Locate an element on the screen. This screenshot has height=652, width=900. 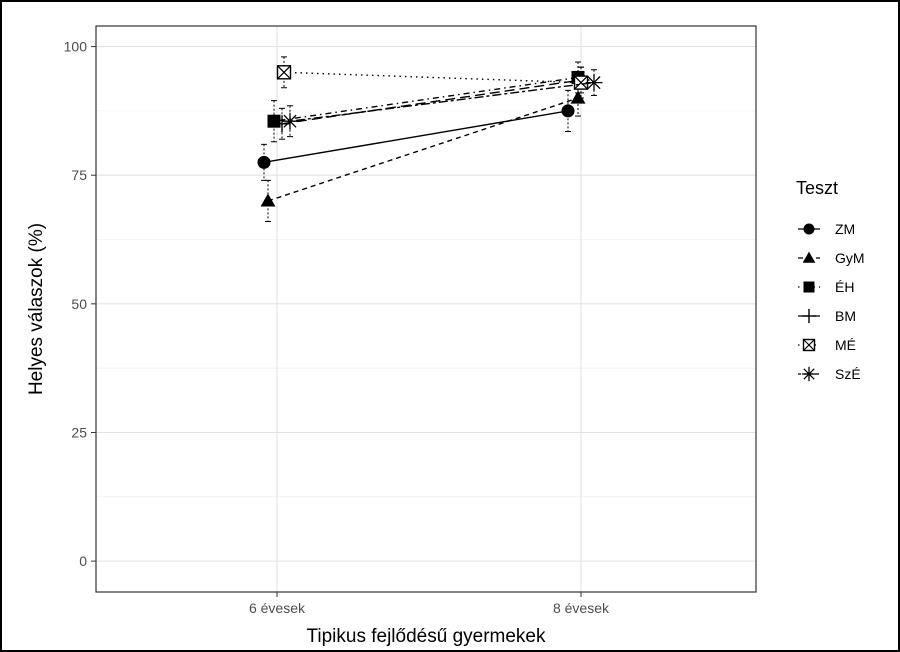
legend-item-zm: ZM is located at coordinates (826, 229).